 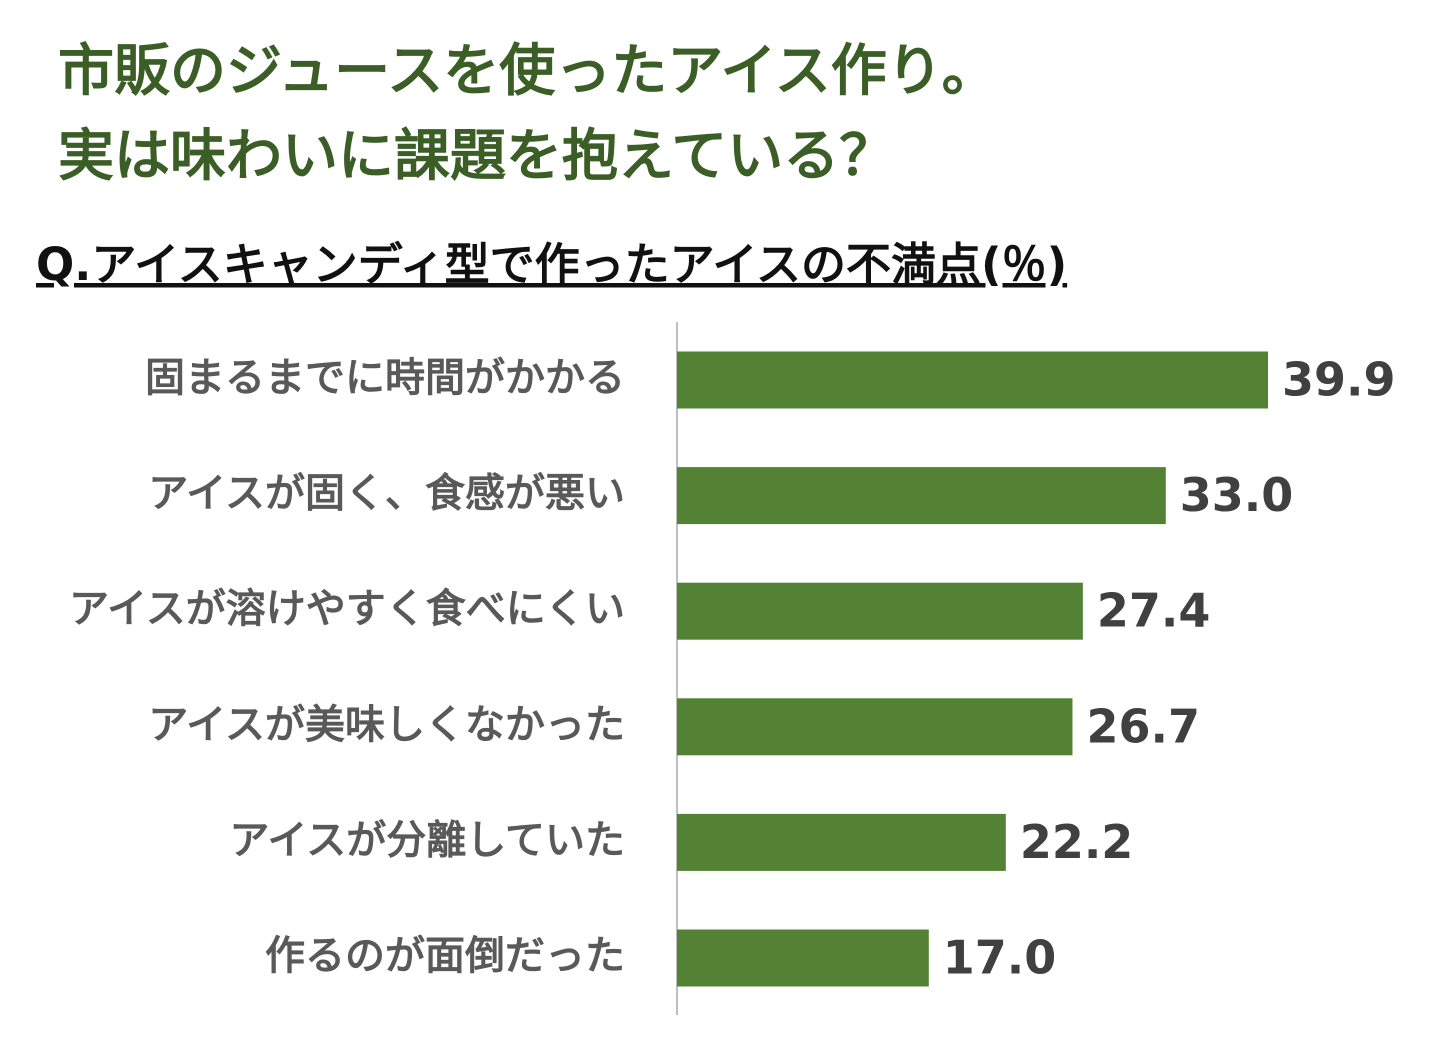 I want to click on category-label: 固まるまでに時間がかかる, so click(x=385, y=378).